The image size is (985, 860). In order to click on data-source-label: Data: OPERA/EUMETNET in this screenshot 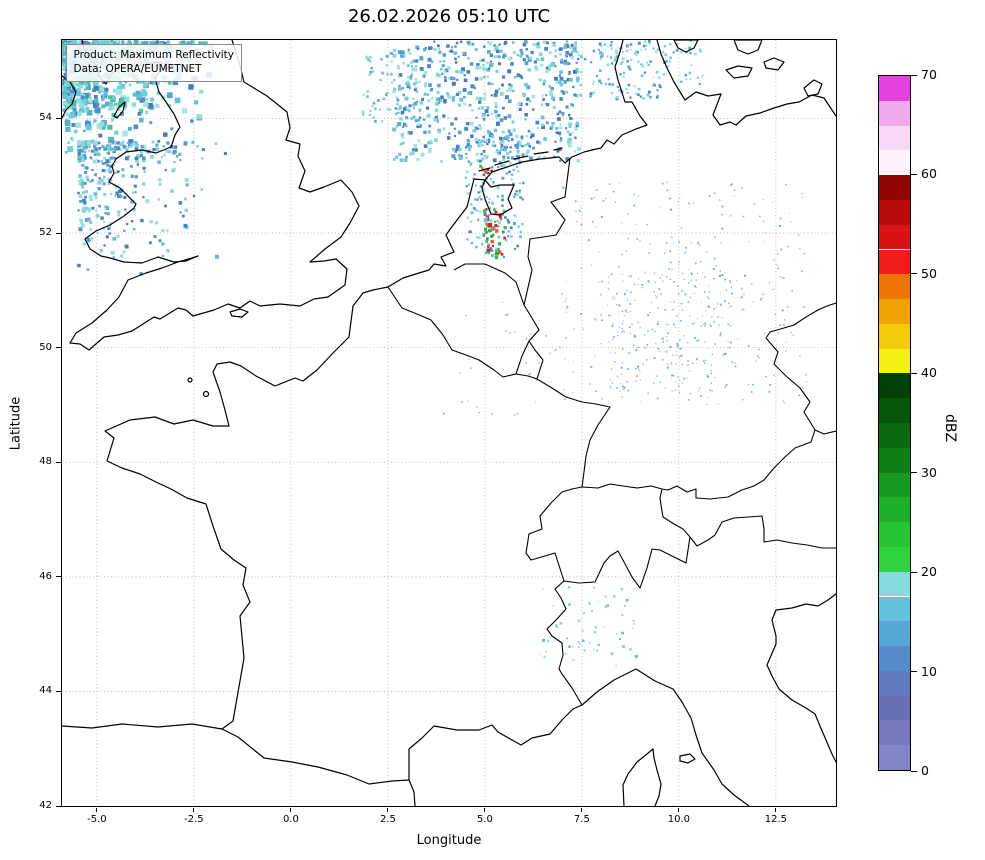, I will do `click(137, 69)`.